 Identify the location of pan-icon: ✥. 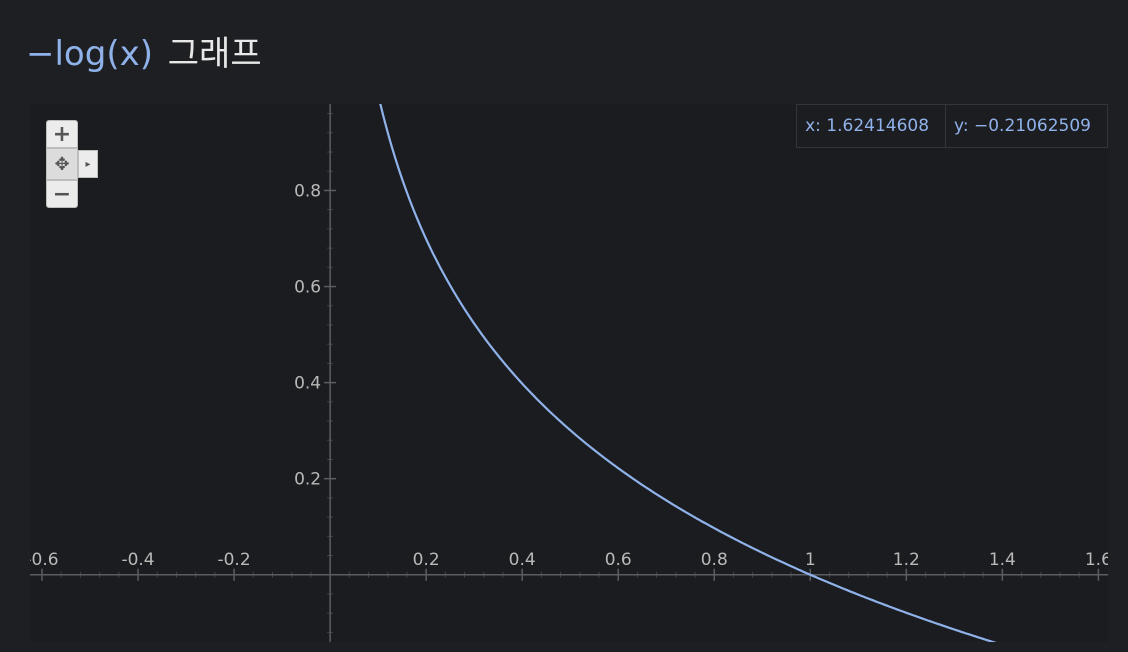
(62, 164).